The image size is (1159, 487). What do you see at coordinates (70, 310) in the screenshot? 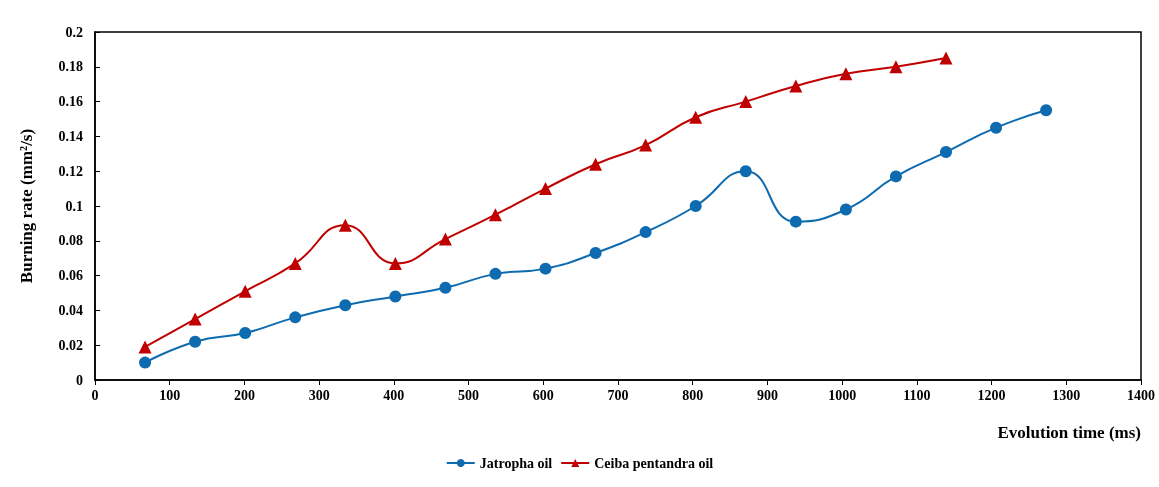
I see `y-tick-label: 0.04` at bounding box center [70, 310].